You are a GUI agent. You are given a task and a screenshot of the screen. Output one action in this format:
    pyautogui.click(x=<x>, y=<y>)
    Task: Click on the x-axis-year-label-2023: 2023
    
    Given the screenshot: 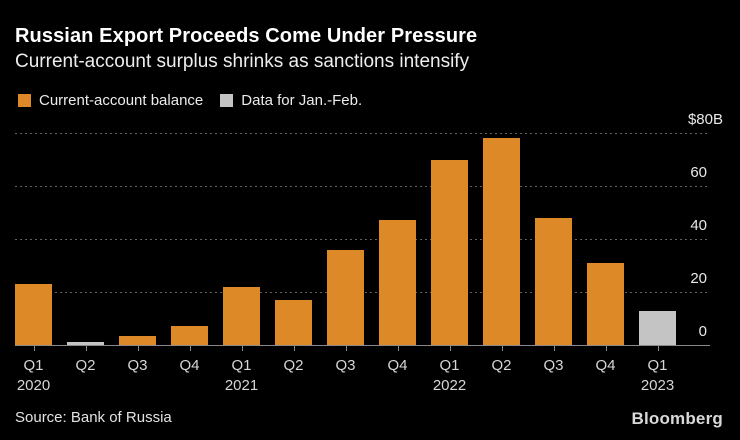 What is the action you would take?
    pyautogui.click(x=657, y=385)
    